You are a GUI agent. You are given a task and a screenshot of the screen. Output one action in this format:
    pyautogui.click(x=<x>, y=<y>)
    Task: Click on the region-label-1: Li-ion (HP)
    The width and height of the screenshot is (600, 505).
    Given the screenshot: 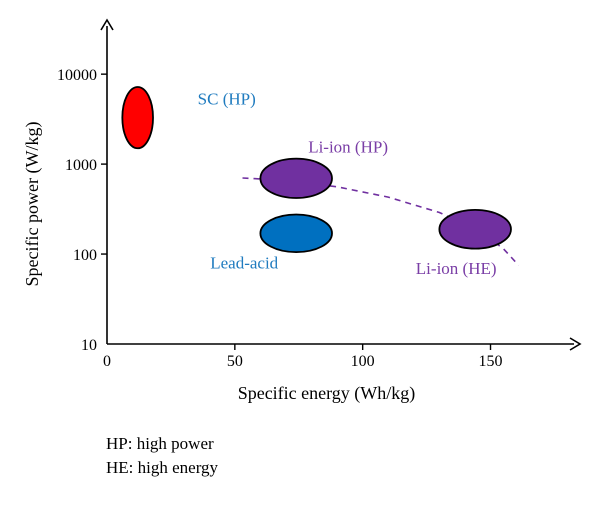 What is the action you would take?
    pyautogui.click(x=348, y=146)
    